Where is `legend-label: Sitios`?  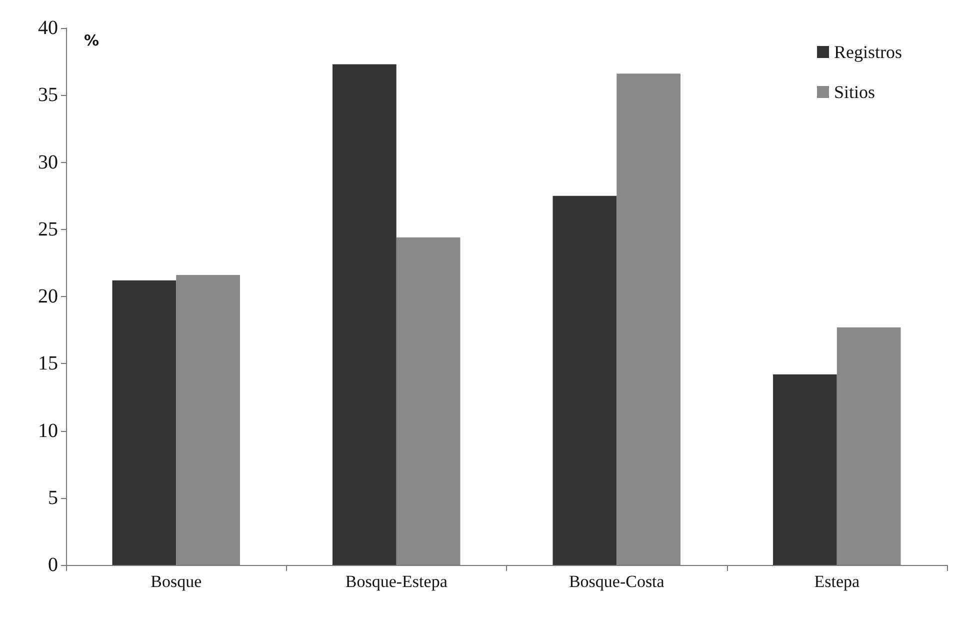 legend-label: Sitios is located at coordinates (855, 92).